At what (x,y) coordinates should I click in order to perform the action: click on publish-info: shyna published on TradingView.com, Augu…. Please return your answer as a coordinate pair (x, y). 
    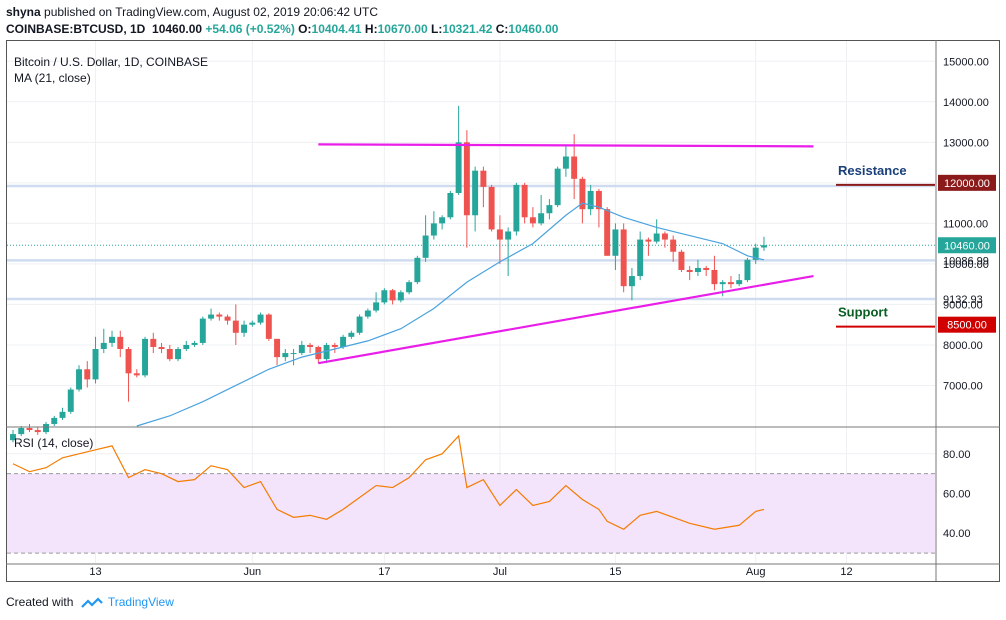
    Looking at the image, I should click on (192, 12).